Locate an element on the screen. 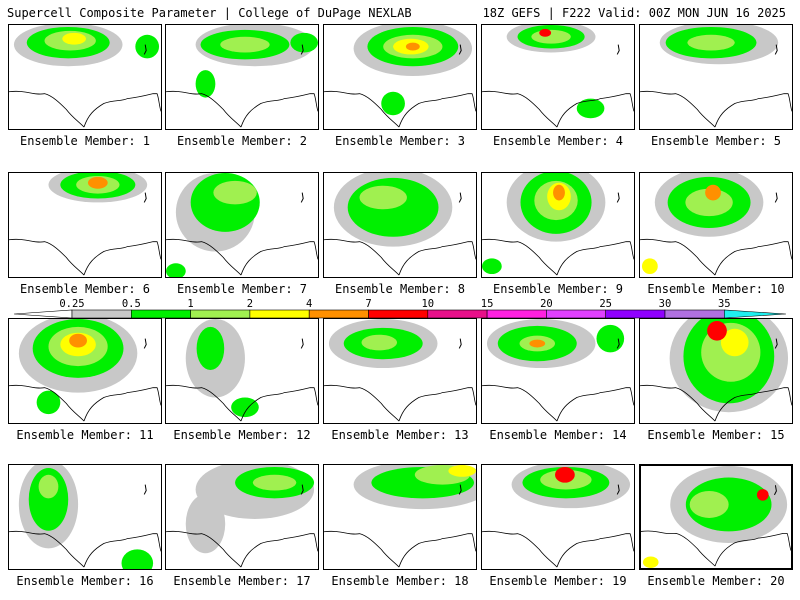 The image size is (800, 600). member-label: Ensemble Member: 3 is located at coordinates (400, 141).